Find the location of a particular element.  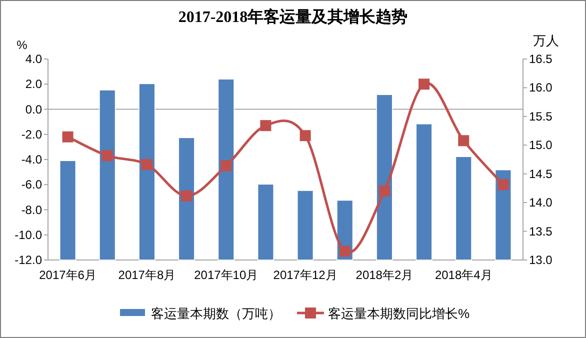

y2-tick-label: 13.0 is located at coordinates (541, 260).